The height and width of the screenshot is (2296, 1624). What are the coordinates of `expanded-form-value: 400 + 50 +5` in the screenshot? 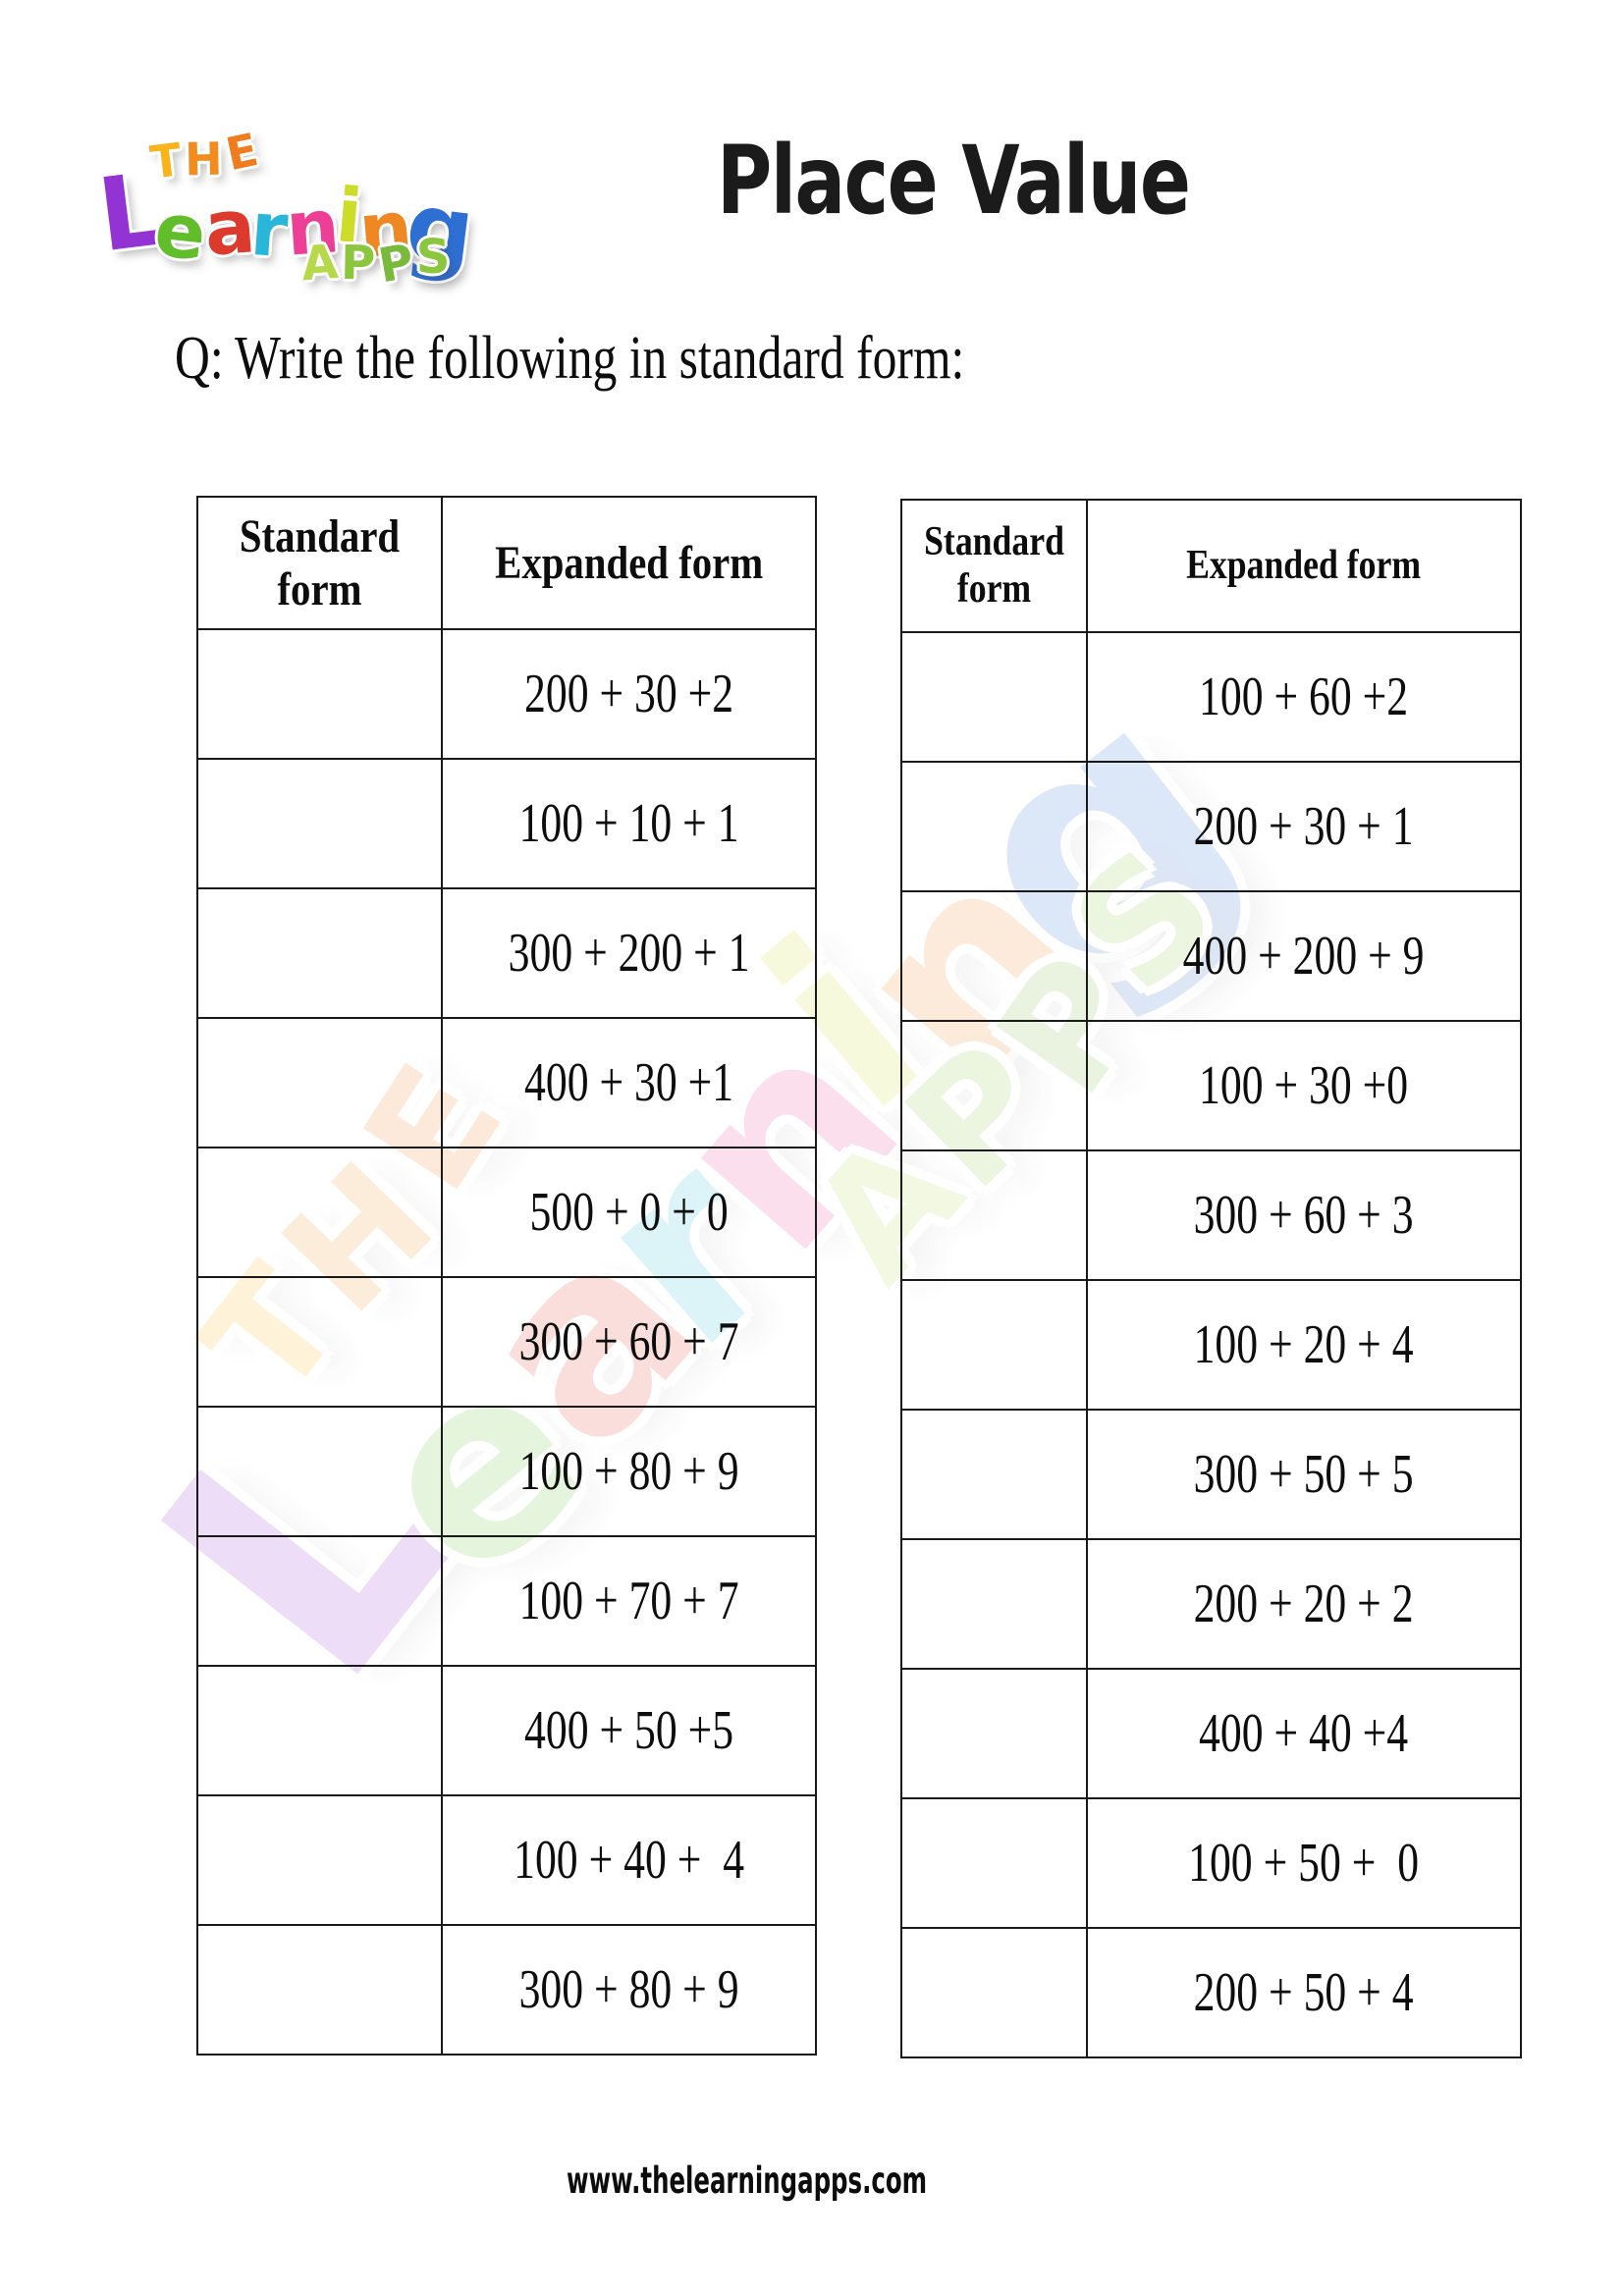 It's located at (628, 1730).